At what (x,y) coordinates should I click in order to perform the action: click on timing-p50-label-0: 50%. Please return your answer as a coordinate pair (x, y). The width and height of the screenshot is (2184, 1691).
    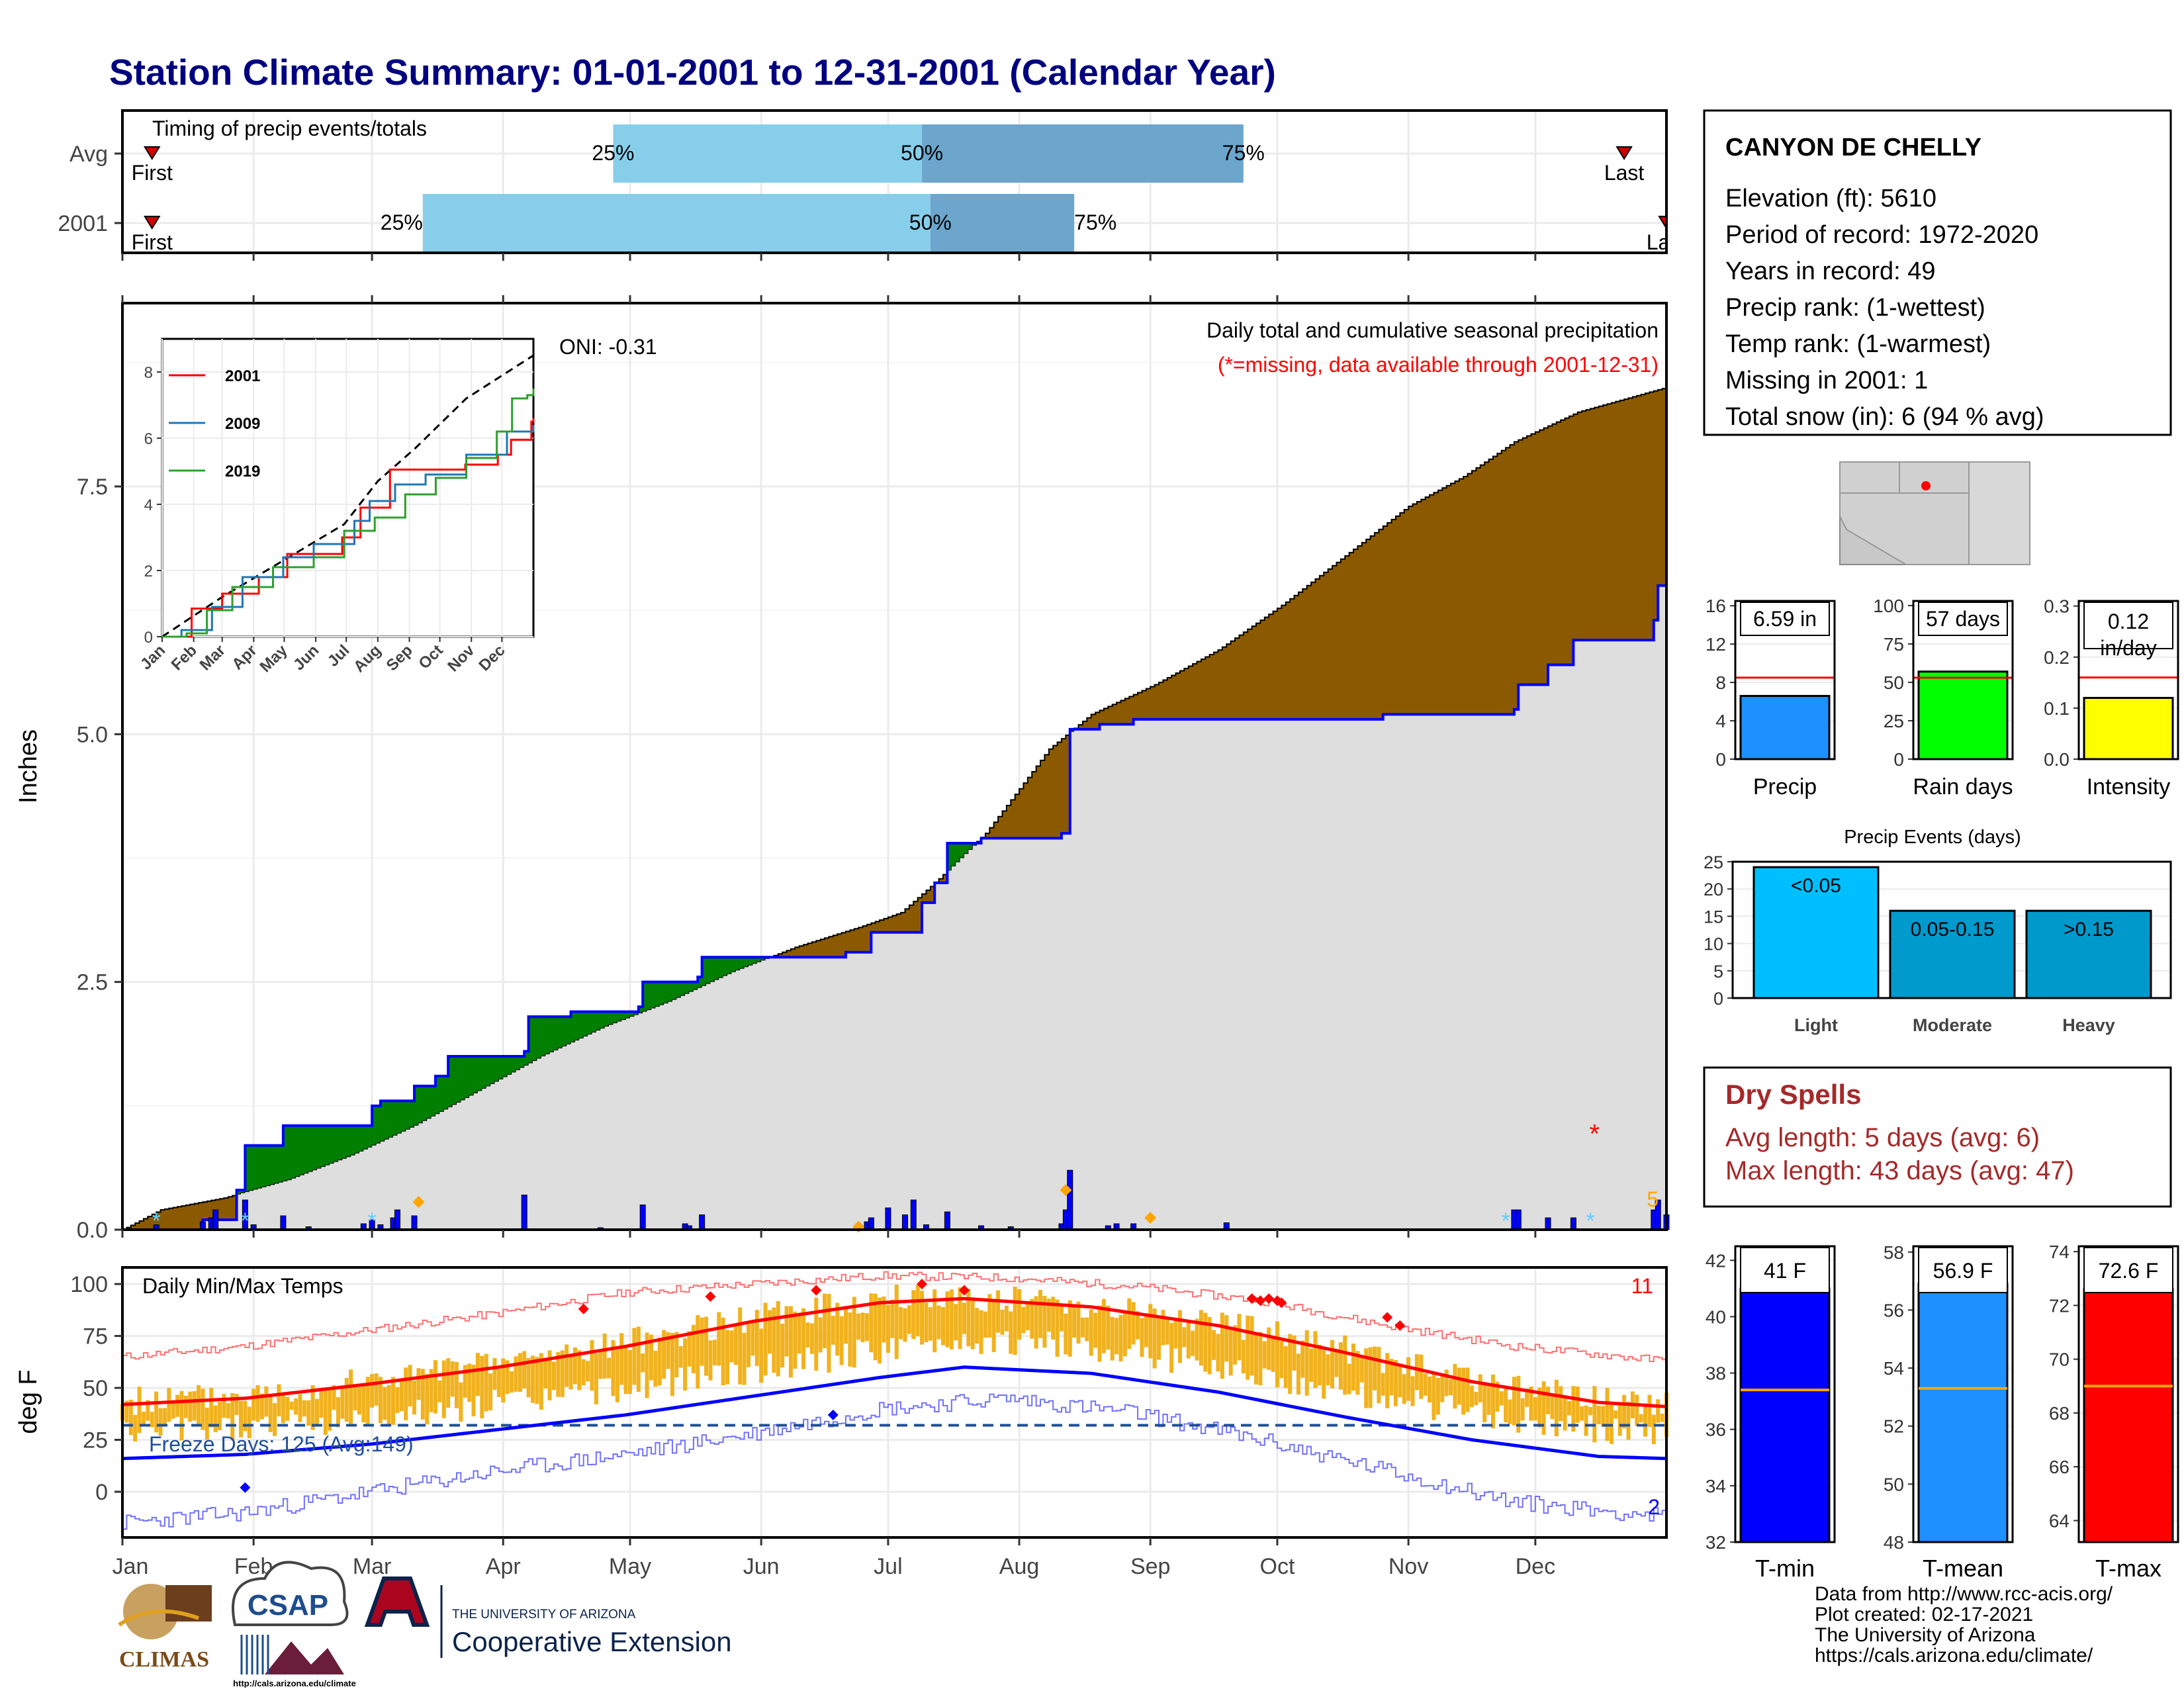
    Looking at the image, I should click on (922, 153).